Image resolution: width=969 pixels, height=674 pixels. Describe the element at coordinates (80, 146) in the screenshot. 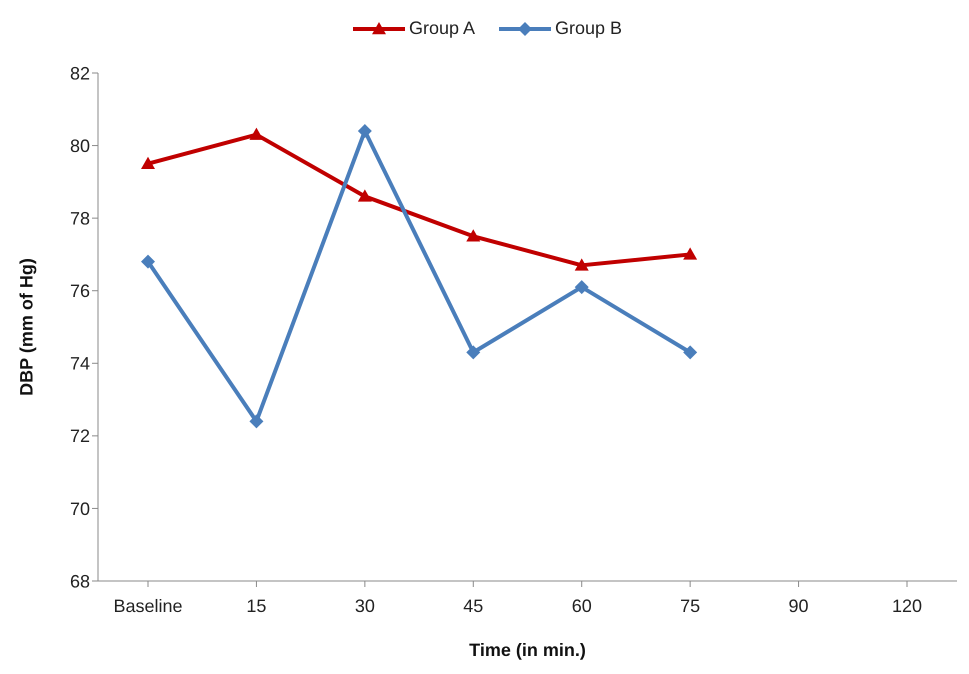

I see `y-tick-label: 80` at that location.